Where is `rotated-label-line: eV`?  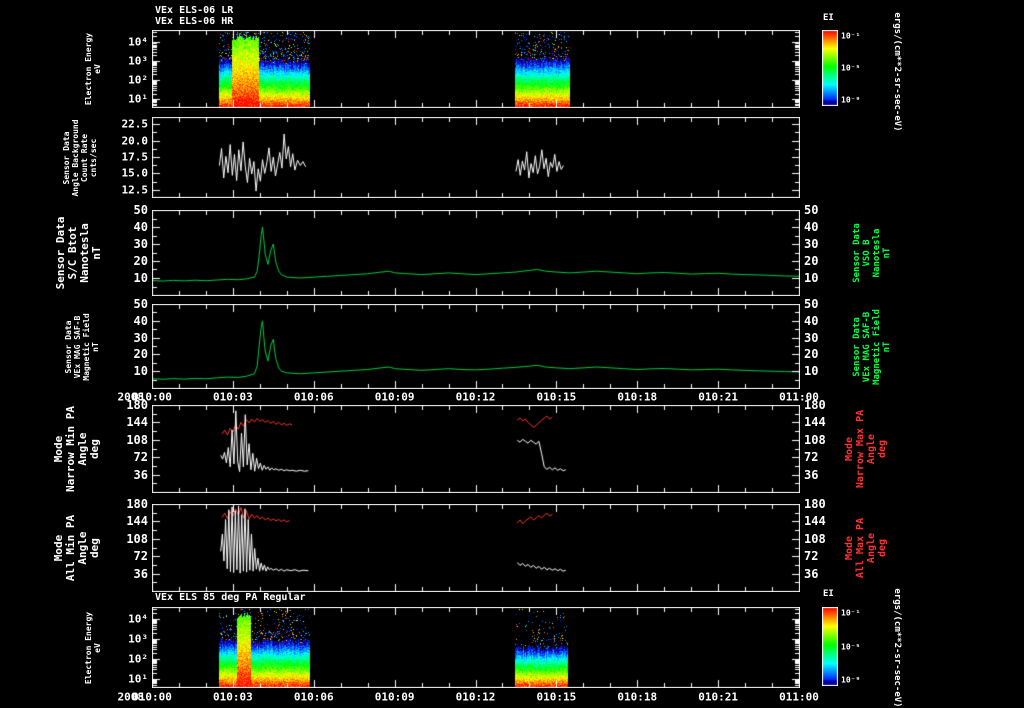
rotated-label-line: eV is located at coordinates (97, 69).